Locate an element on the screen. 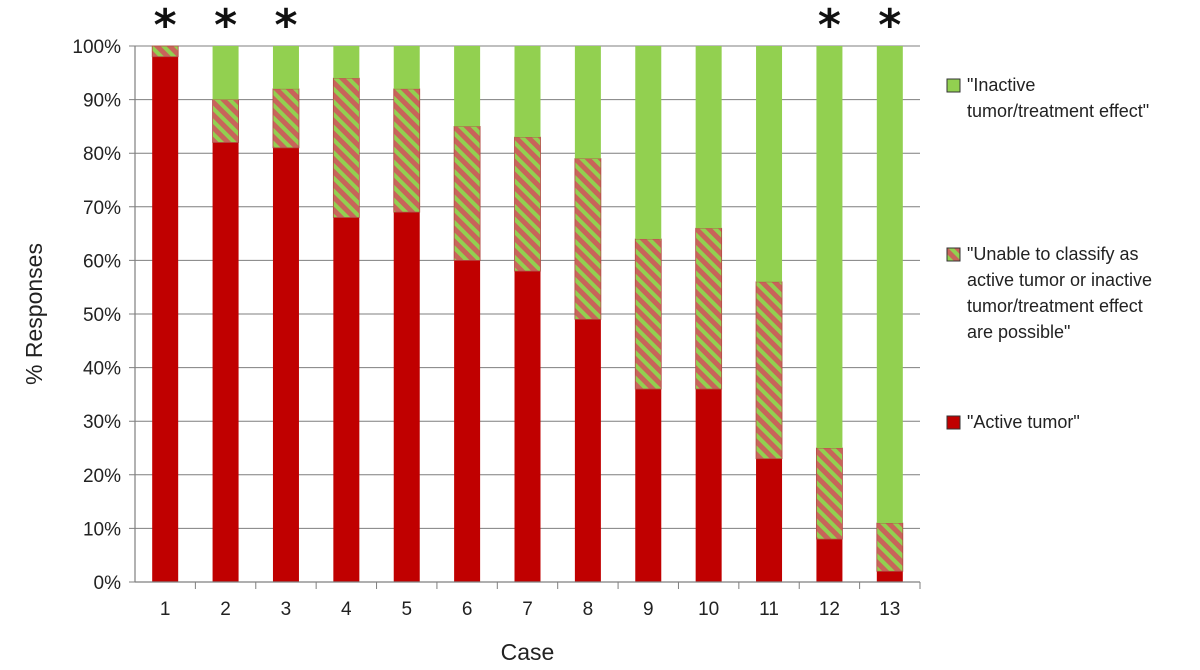  y-tick-label: 80% is located at coordinates (102, 154).